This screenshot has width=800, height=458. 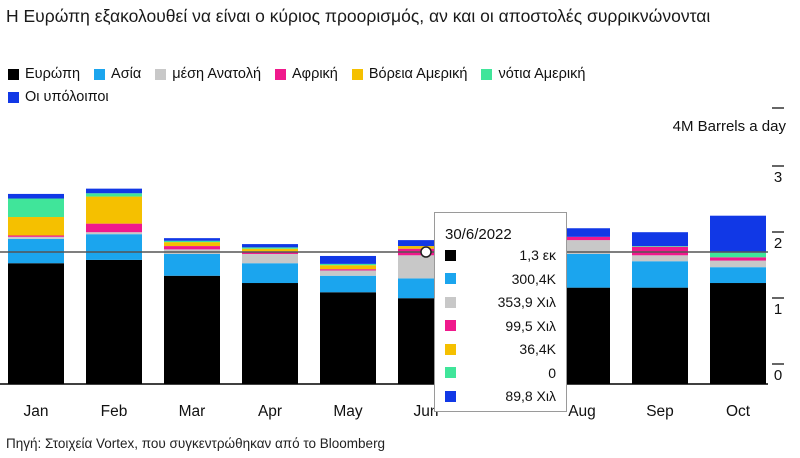 What do you see at coordinates (114, 411) in the screenshot?
I see `x-tick-label: Feb` at bounding box center [114, 411].